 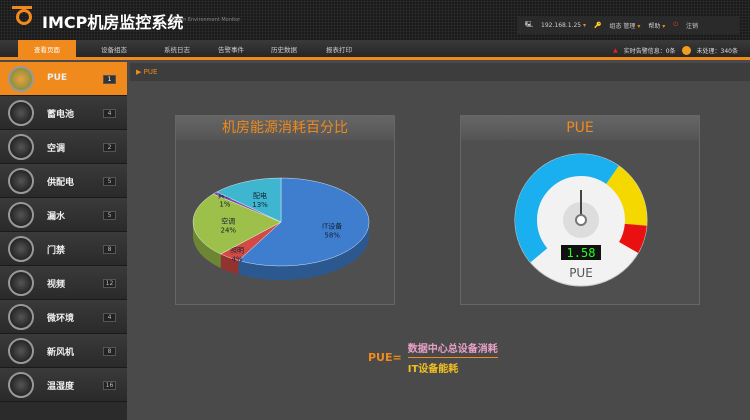 I want to click on sidebar-item: 微环境 4, so click(x=63, y=317).